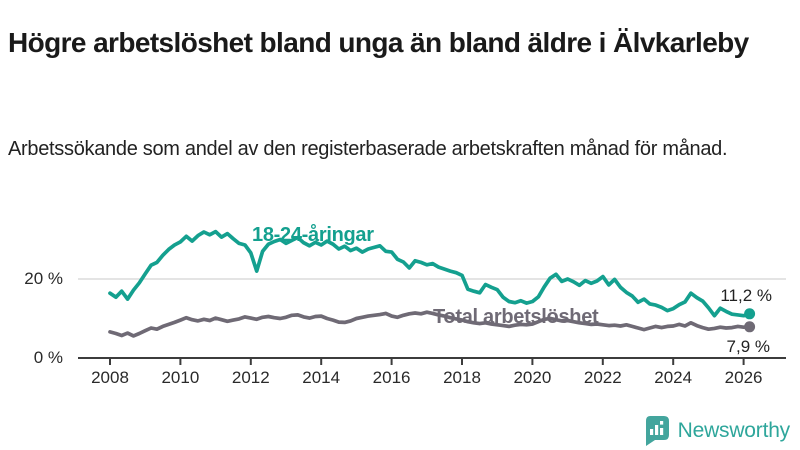 This screenshot has height=450, width=800. What do you see at coordinates (321, 377) in the screenshot?
I see `x-tick-label: 2014` at bounding box center [321, 377].